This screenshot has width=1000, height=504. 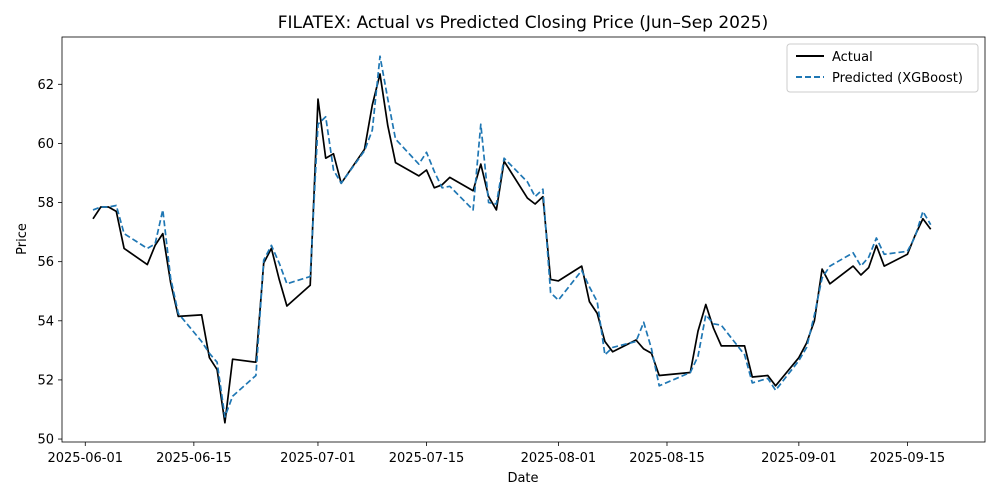 I want to click on y-tick-label: 56, so click(x=45, y=262).